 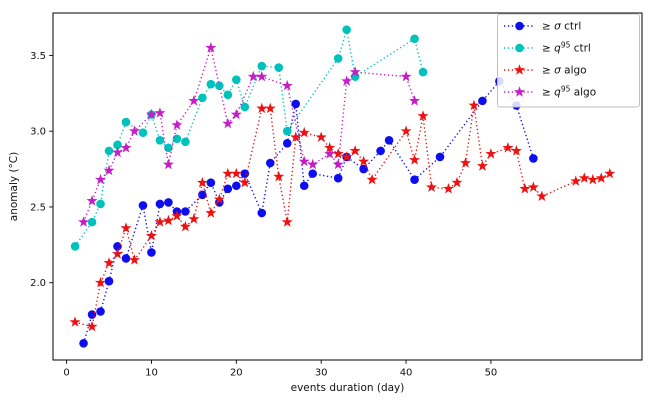 I want to click on x-tick-label: 10, so click(x=151, y=373).